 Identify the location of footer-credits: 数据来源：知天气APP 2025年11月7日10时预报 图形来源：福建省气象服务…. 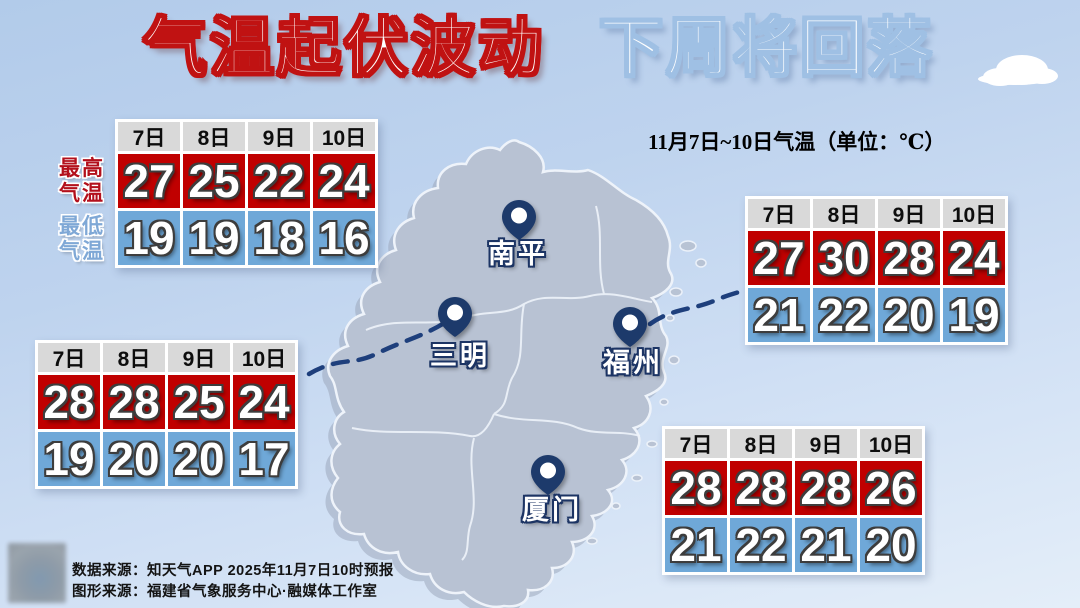
(233, 582).